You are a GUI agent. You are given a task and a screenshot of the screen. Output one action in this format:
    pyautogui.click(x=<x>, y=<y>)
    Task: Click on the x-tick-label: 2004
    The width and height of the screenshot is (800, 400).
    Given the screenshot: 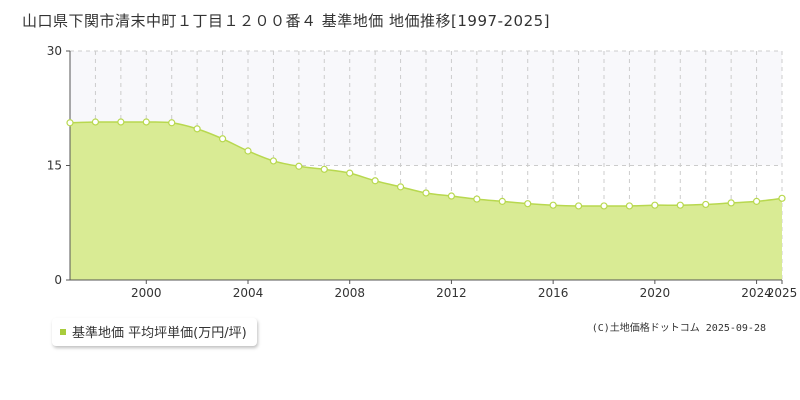 What is the action you would take?
    pyautogui.click(x=248, y=293)
    